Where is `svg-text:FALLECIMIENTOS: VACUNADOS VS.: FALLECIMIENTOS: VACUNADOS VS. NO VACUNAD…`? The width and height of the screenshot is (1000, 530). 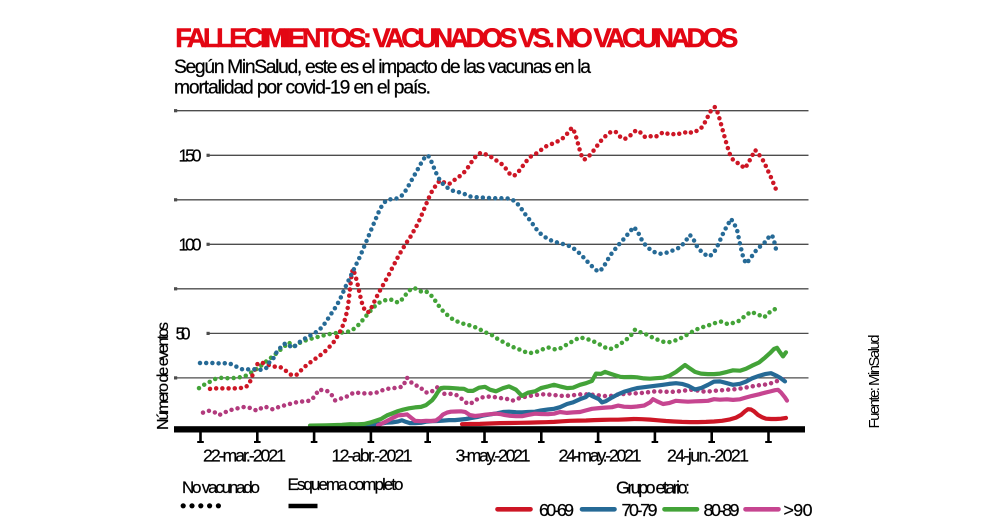
svg-text:FALLECIMIENTOS: VACUNADOS VS.: FALLECIMIENTOS: VACUNADOS VS. NO VACUNAD… is located at coordinates (456, 38).